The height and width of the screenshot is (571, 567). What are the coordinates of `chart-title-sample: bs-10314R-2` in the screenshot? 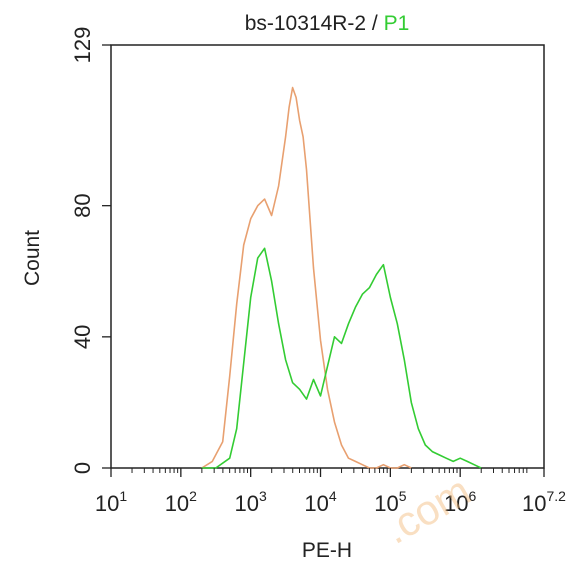 It's located at (305, 23).